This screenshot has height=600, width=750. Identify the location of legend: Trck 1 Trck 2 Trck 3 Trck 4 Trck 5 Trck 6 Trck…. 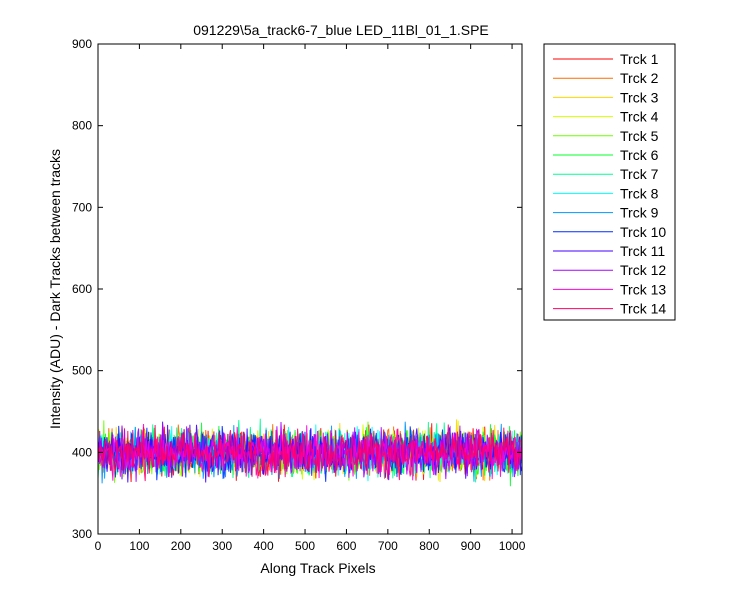
(609, 182).